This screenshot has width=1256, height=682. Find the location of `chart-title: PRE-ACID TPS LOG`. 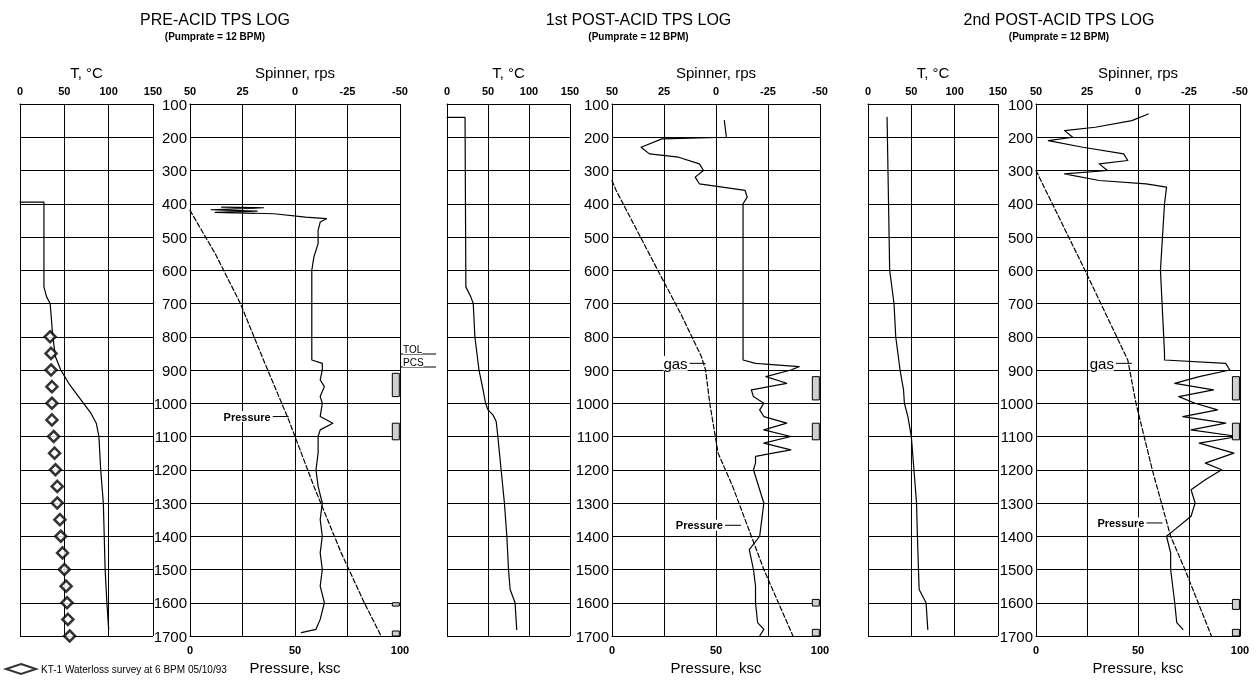

chart-title: PRE-ACID TPS LOG is located at coordinates (215, 19).